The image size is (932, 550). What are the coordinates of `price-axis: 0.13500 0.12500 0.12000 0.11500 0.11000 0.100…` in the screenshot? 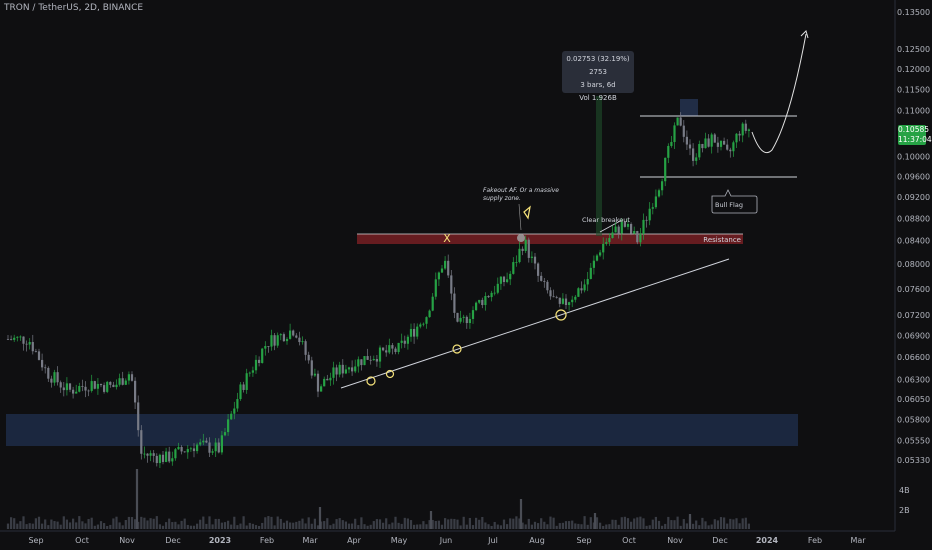 It's located at (913, 261).